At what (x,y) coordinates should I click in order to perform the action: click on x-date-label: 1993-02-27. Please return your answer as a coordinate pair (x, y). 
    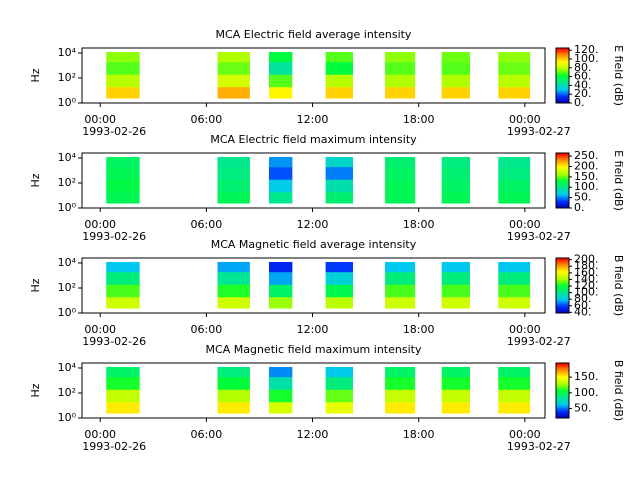
    Looking at the image, I should click on (539, 236).